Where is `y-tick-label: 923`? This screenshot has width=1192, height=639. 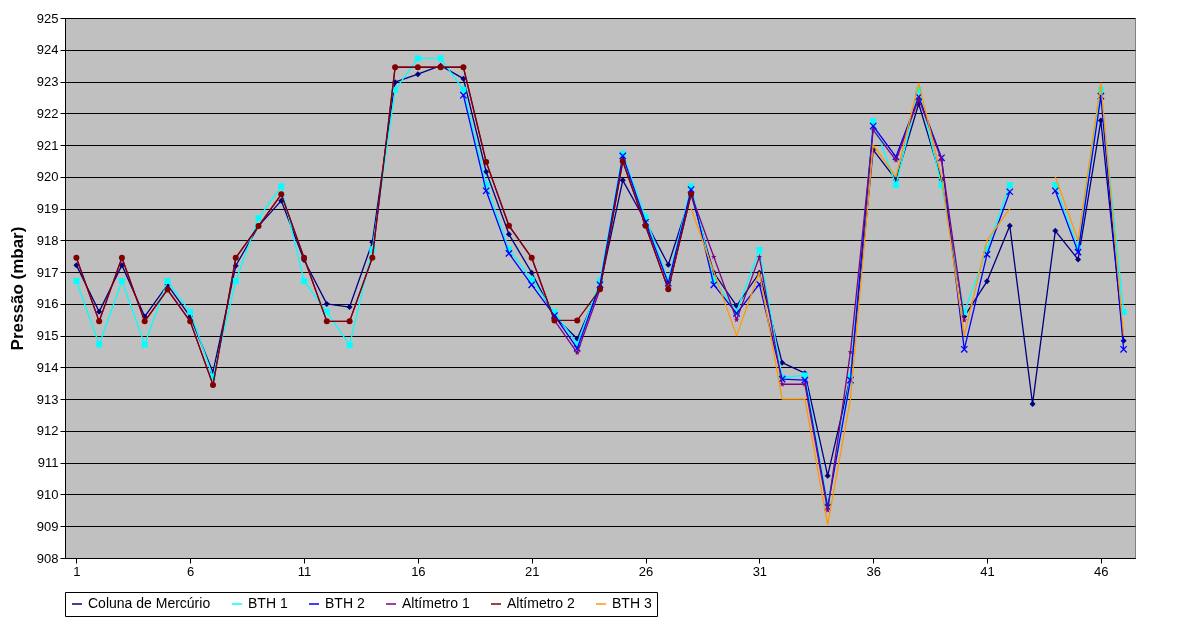 y-tick-label: 923 is located at coordinates (47, 82).